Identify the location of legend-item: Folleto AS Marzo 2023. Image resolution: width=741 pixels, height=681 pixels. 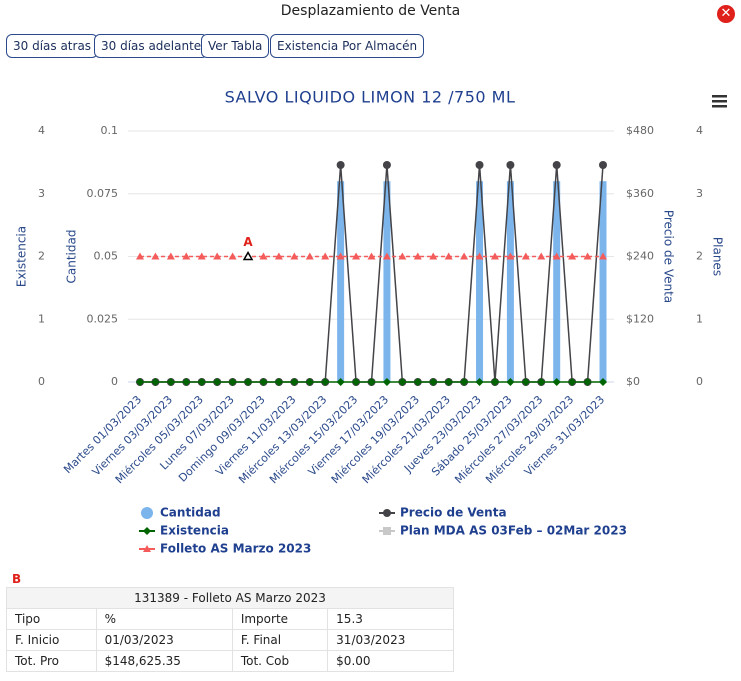
(225, 549).